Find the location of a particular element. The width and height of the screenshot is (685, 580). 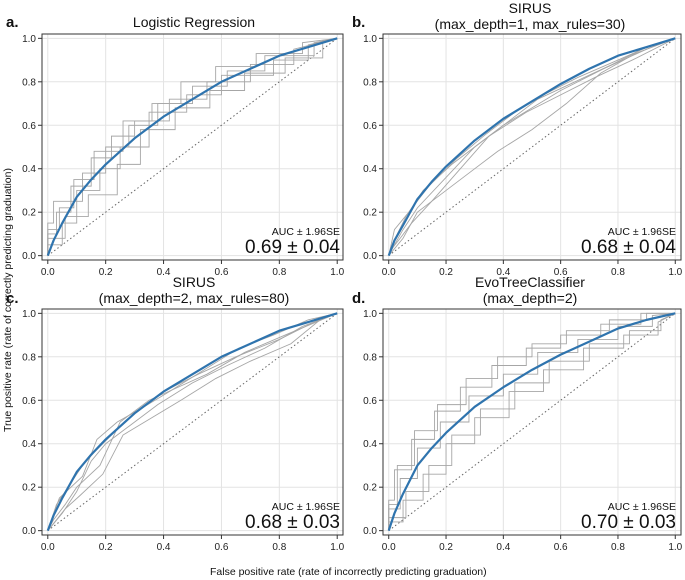

panel-title: Logistic Regression is located at coordinates (194, 22).